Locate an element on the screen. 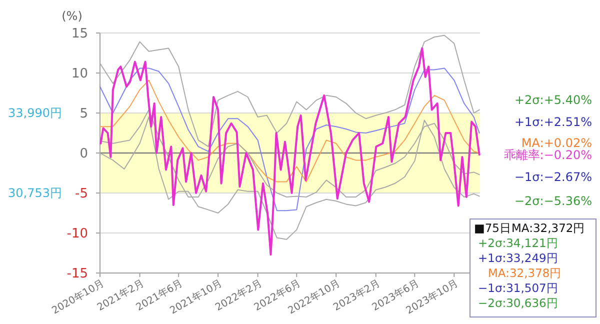 This screenshot has height=324, width=600. text: 33,990円 is located at coordinates (35, 113).